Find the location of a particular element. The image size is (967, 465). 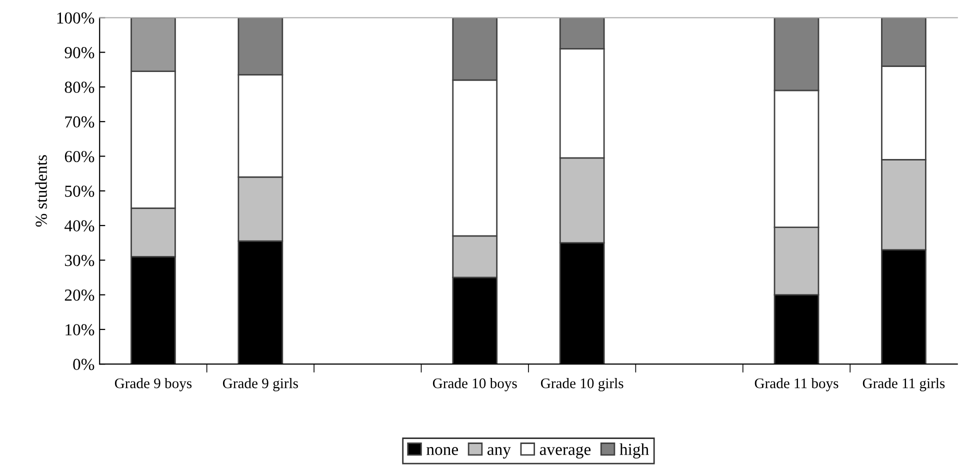

y-tick-label: 10% is located at coordinates (80, 330).